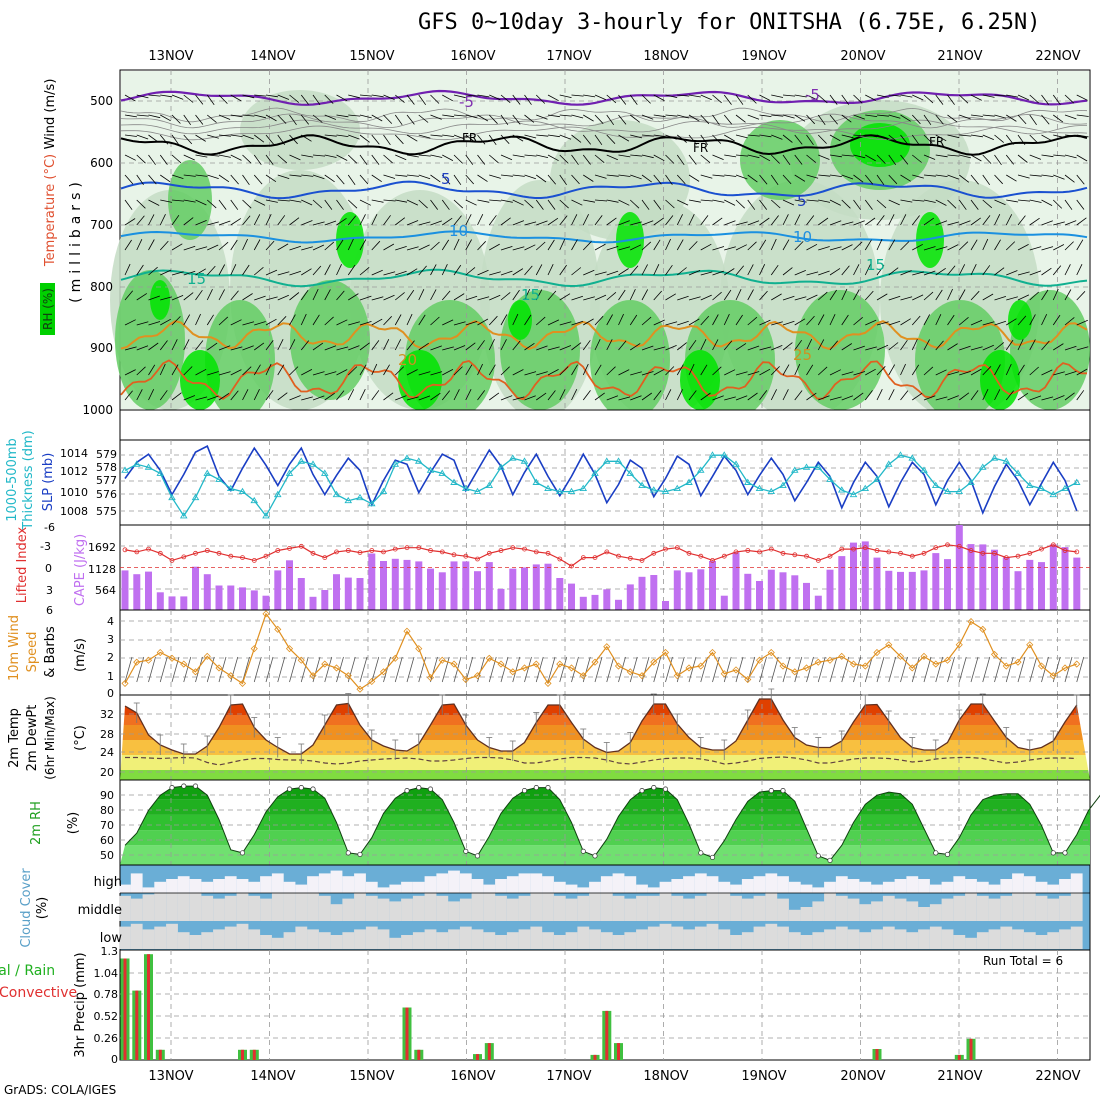 The width and height of the screenshot is (1100, 1100). I want to click on tick-label: 0.52, so click(106, 1016).